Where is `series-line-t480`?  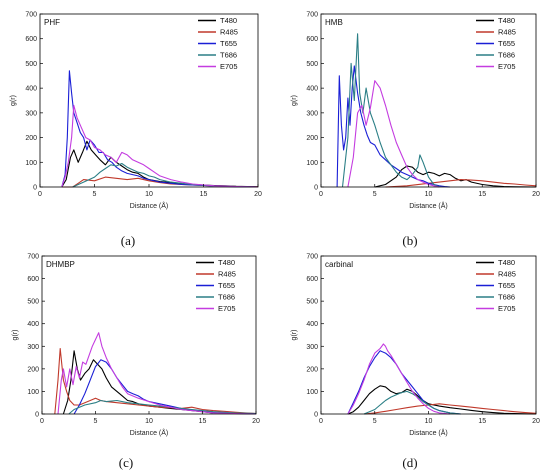 series-line-t480 is located at coordinates (455, 176).